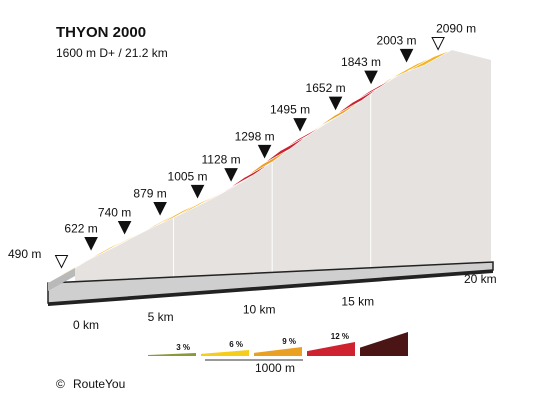 The width and height of the screenshot is (550, 400). I want to click on legend-label: 6 %, so click(236, 344).